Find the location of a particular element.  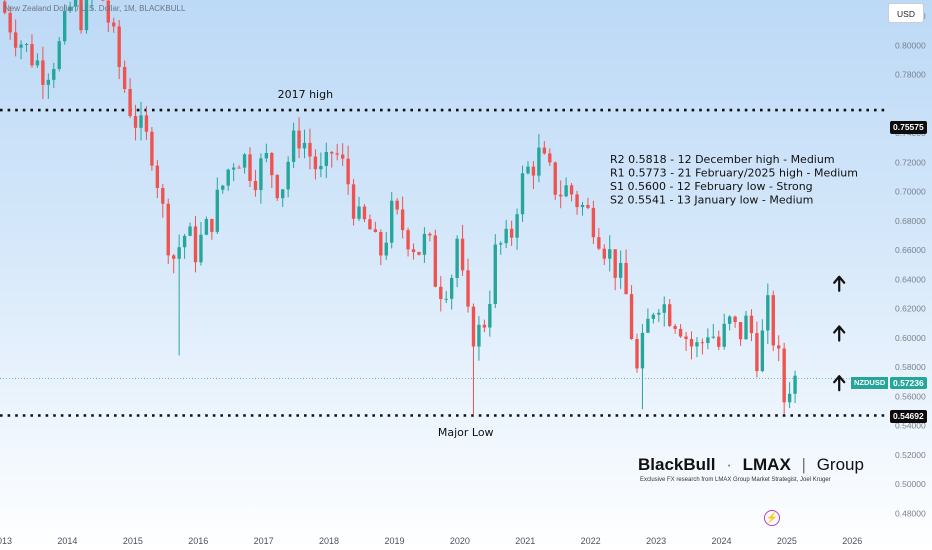

price-label-major-low: 0.54692 is located at coordinates (908, 416).